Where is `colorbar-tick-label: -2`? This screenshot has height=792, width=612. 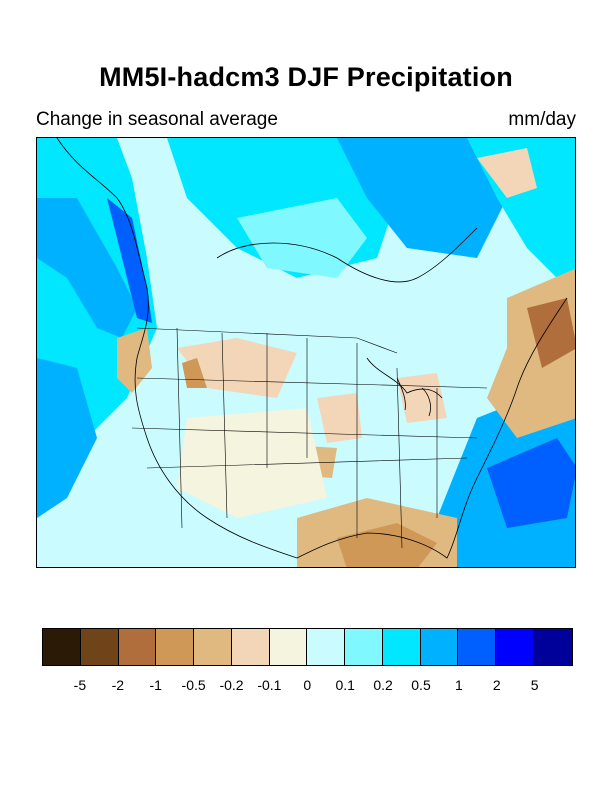 colorbar-tick-label: -2 is located at coordinates (118, 685).